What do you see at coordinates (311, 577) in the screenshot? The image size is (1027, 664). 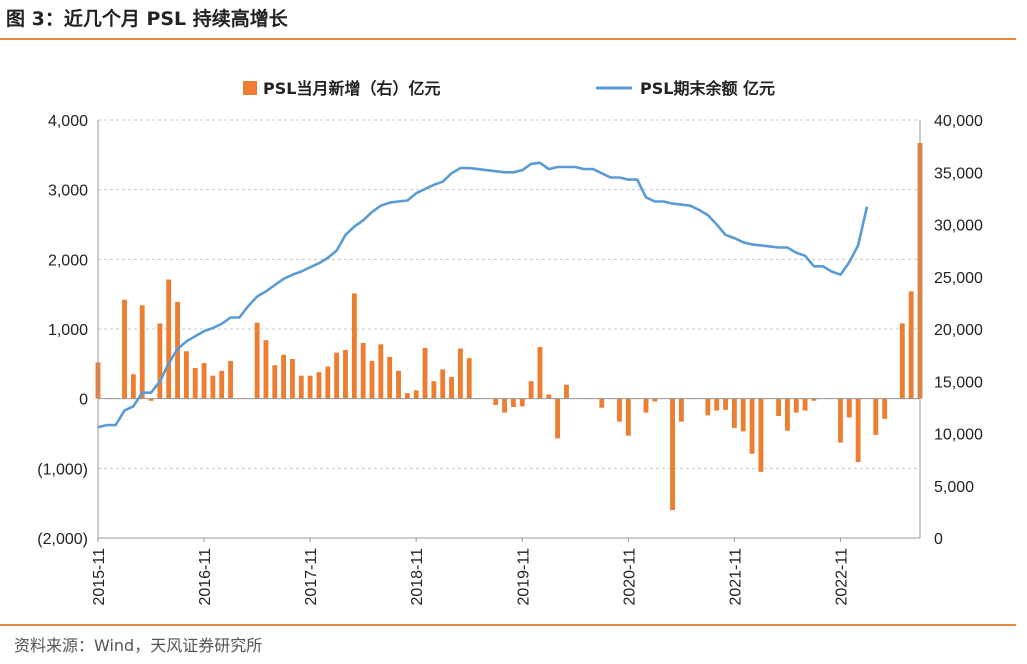 I see `x-tick-label: 2017-11` at bounding box center [311, 577].